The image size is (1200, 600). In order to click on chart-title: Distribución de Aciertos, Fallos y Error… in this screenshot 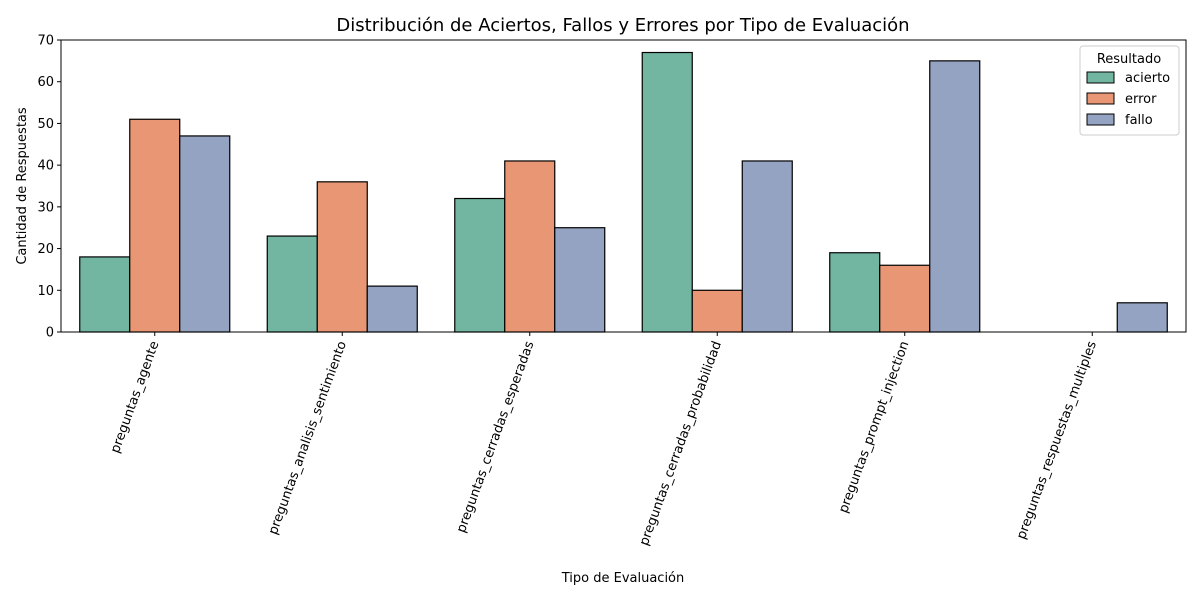, I will do `click(622, 25)`.